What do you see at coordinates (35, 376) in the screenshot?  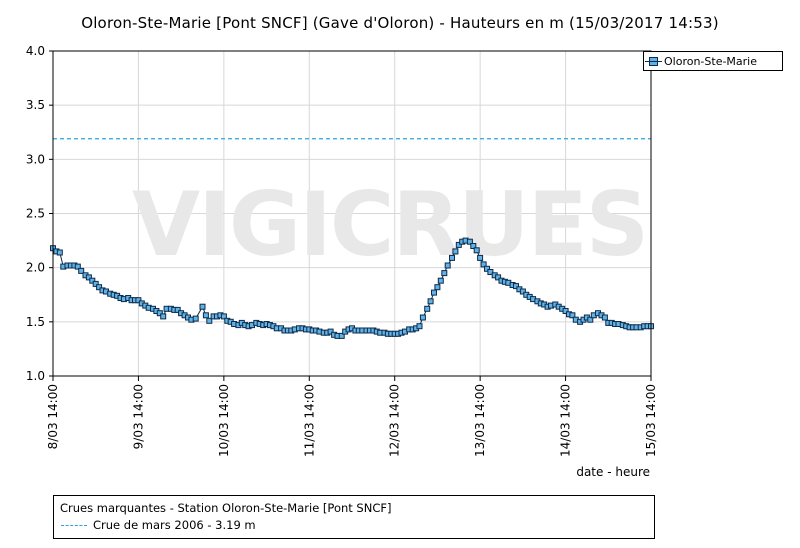 I see `y-tick-label: 1.0` at bounding box center [35, 376].